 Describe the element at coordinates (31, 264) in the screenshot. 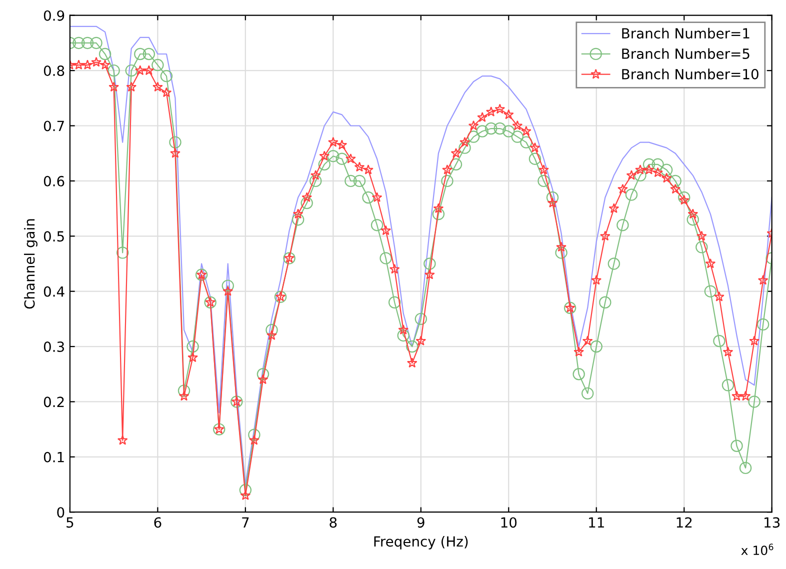

I see `y-axis-title: Channel gain` at that location.